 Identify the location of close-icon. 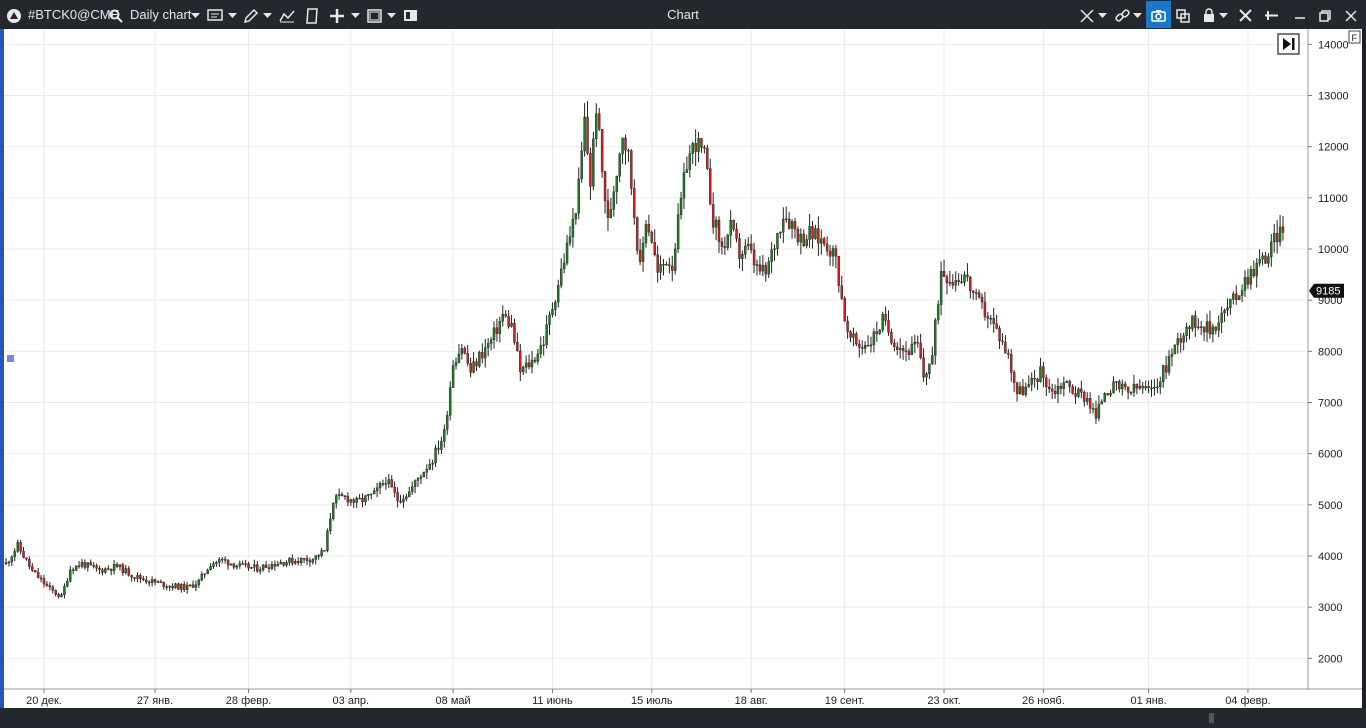
(1351, 14).